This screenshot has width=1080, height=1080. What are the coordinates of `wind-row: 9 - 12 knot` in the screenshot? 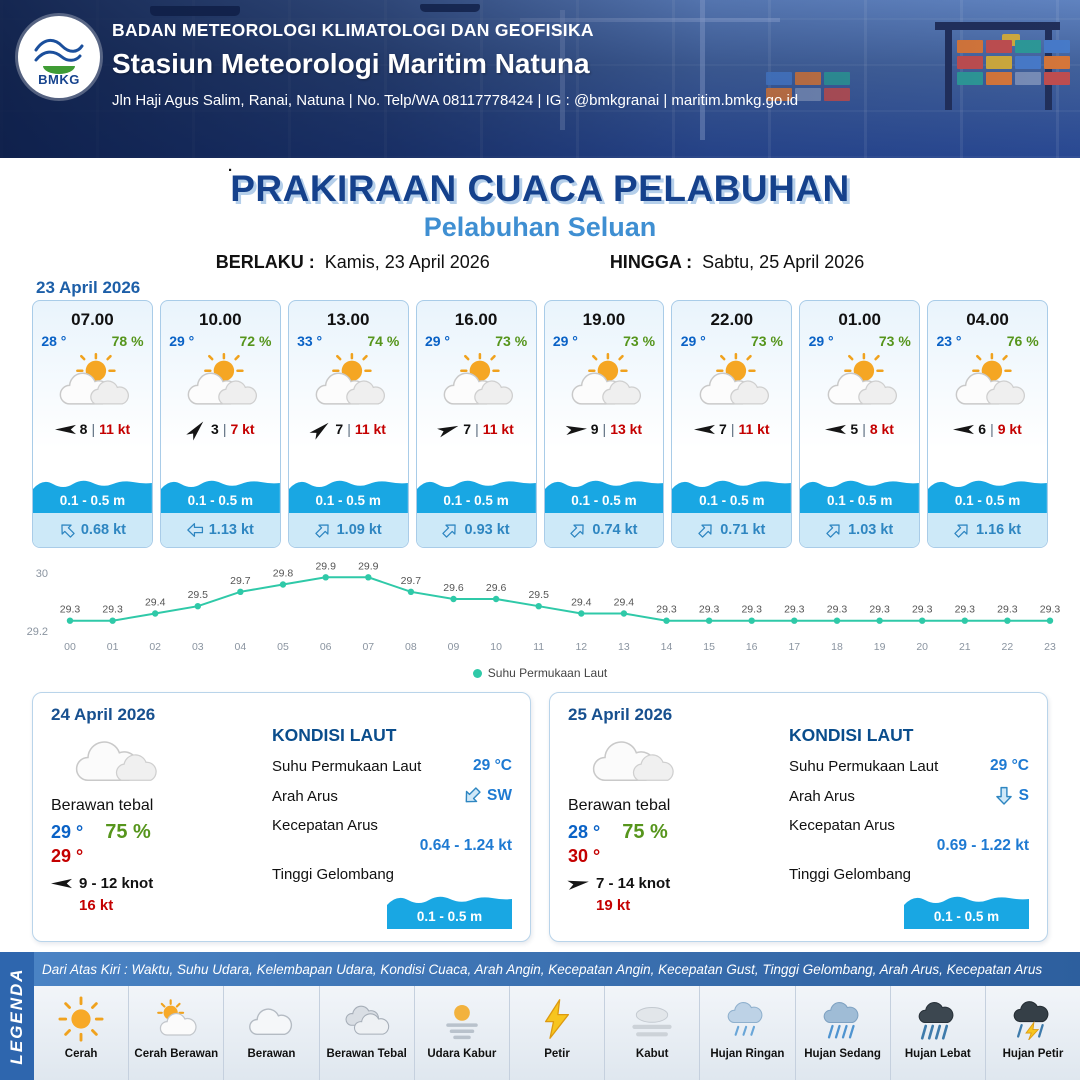 It's located at (153, 883).